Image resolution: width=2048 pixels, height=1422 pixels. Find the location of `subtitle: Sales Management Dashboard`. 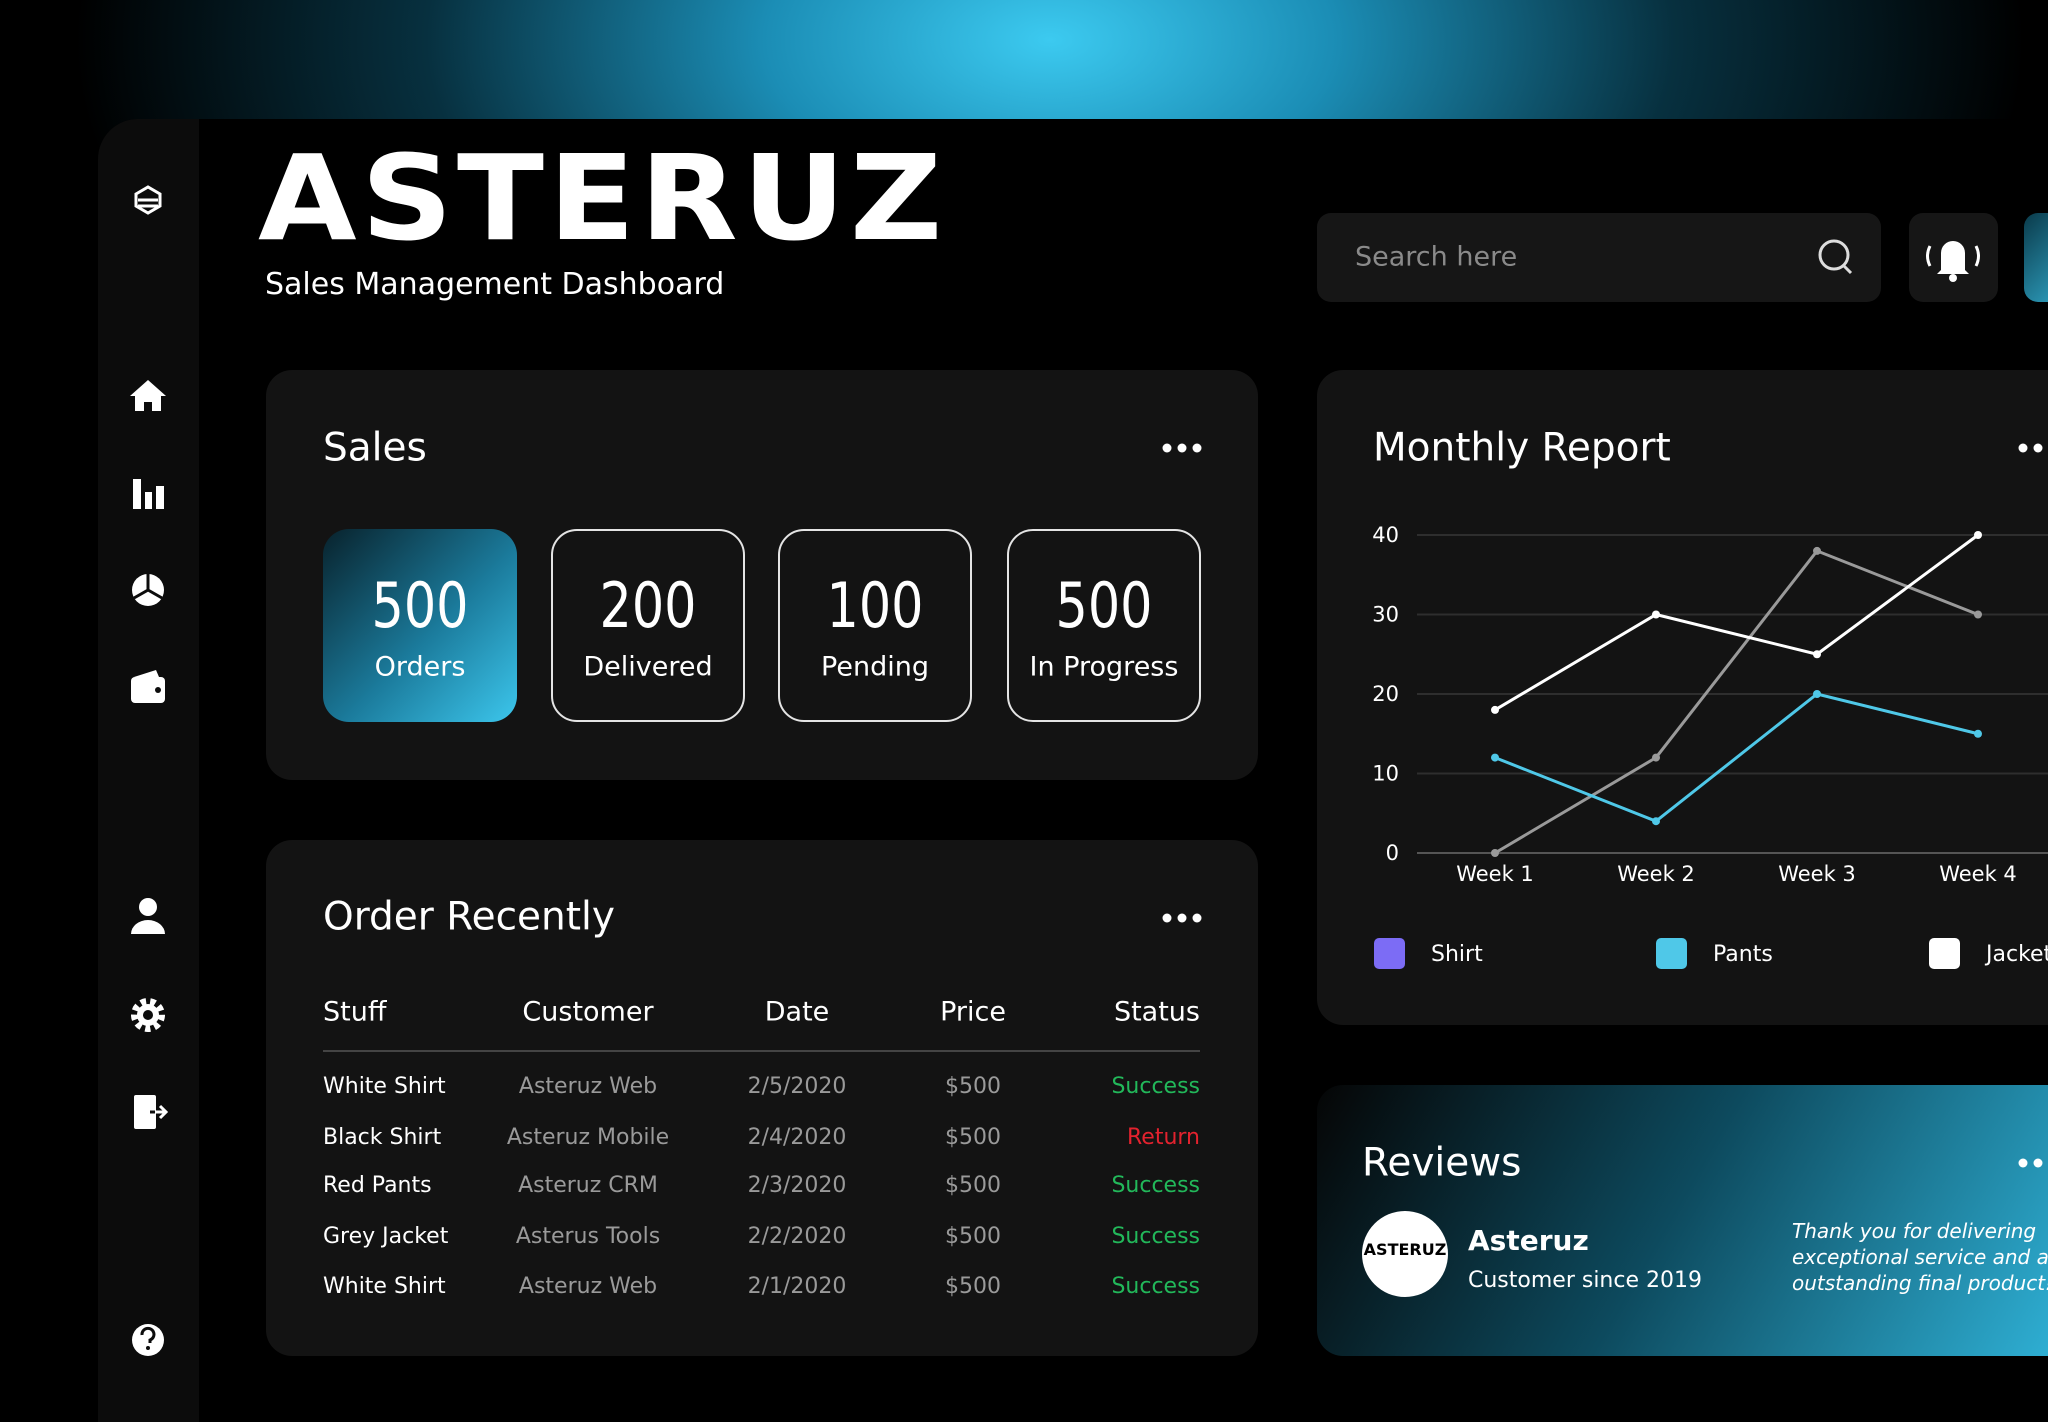

subtitle: Sales Management Dashboard is located at coordinates (495, 284).